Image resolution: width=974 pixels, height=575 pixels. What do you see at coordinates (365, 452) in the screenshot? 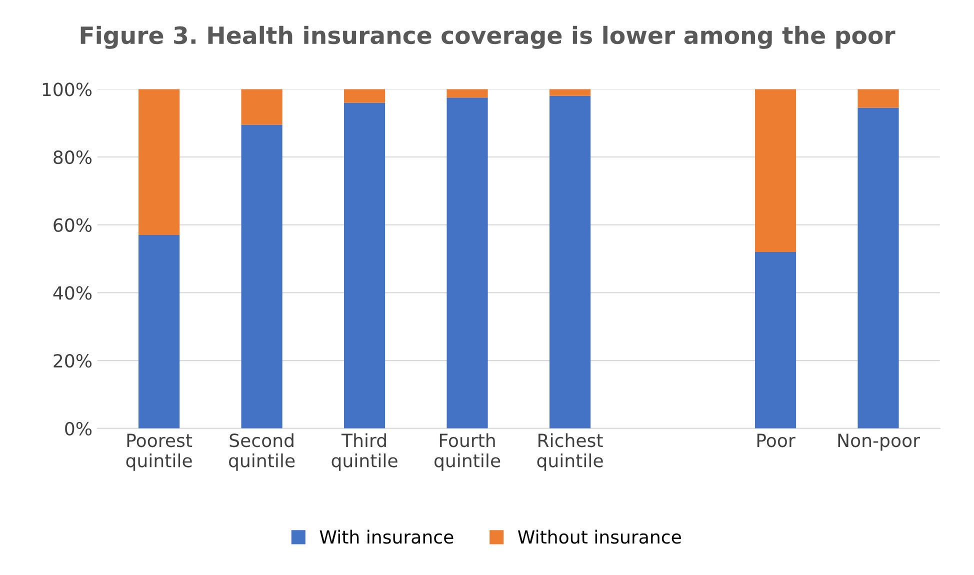
I see `x-tick-label: Third quintile` at bounding box center [365, 452].